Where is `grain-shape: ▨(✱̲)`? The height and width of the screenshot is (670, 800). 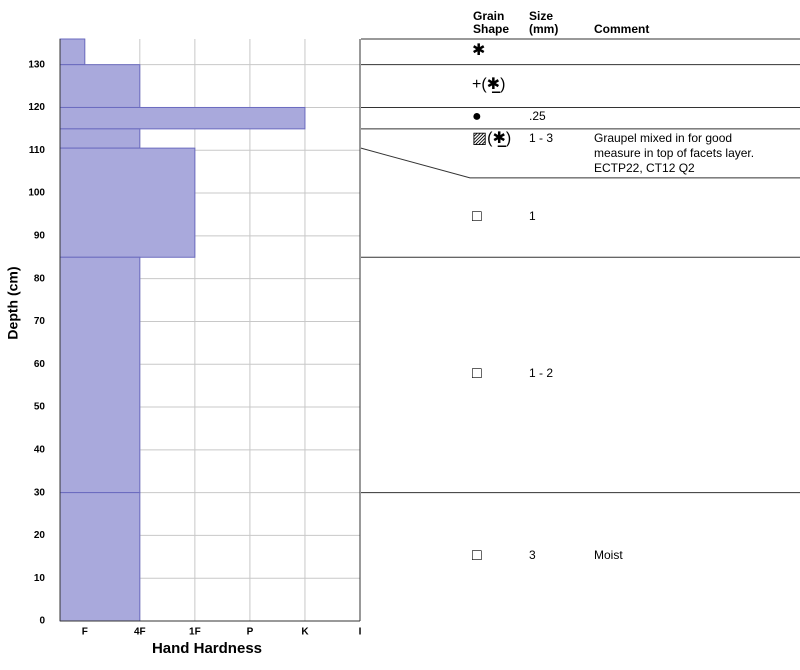 grain-shape: ▨(✱̲) is located at coordinates (492, 138).